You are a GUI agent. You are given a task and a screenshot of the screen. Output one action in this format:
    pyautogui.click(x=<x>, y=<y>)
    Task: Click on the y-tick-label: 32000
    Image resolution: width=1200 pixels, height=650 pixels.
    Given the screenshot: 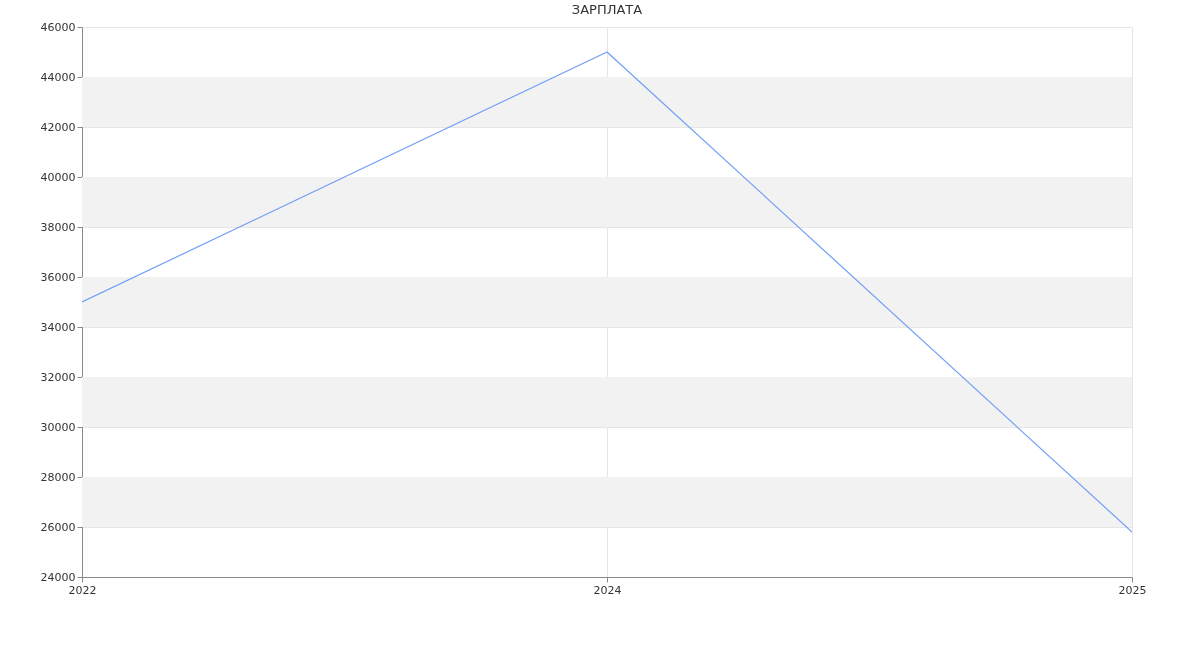 What is the action you would take?
    pyautogui.click(x=58, y=377)
    